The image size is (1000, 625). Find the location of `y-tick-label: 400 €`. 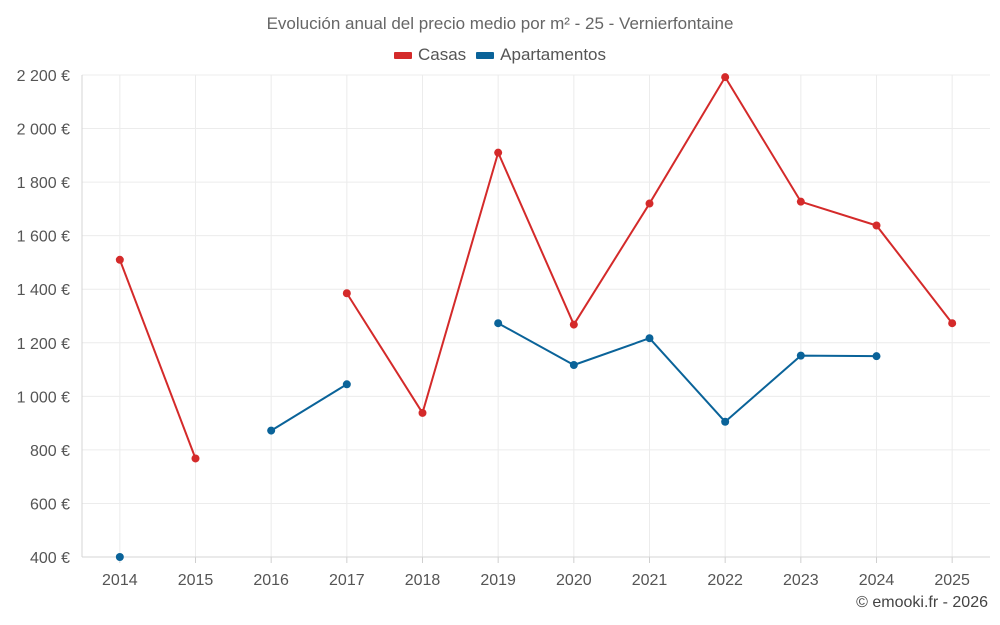

y-tick-label: 400 € is located at coordinates (50, 558).